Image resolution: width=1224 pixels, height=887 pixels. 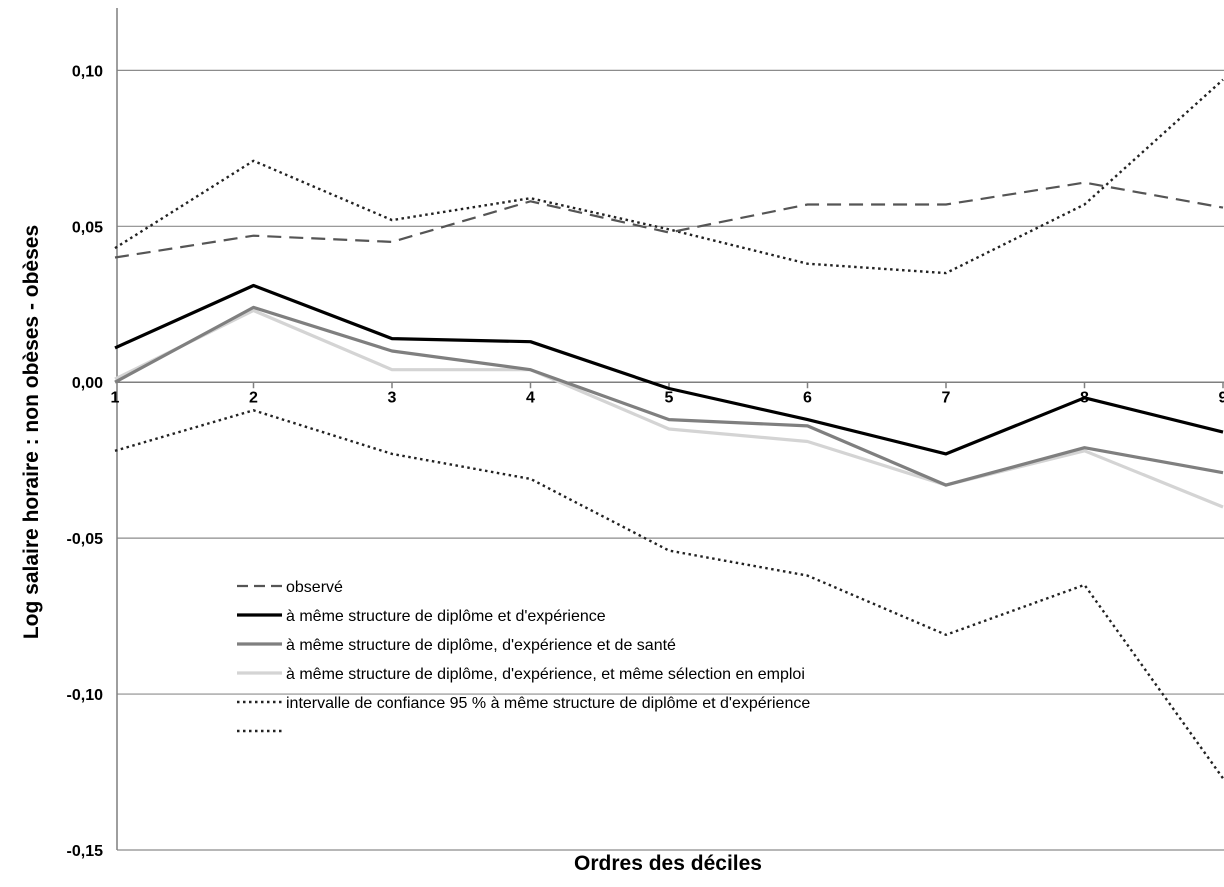 I want to click on x-axis-title: Ordres des déciles, so click(x=668, y=863).